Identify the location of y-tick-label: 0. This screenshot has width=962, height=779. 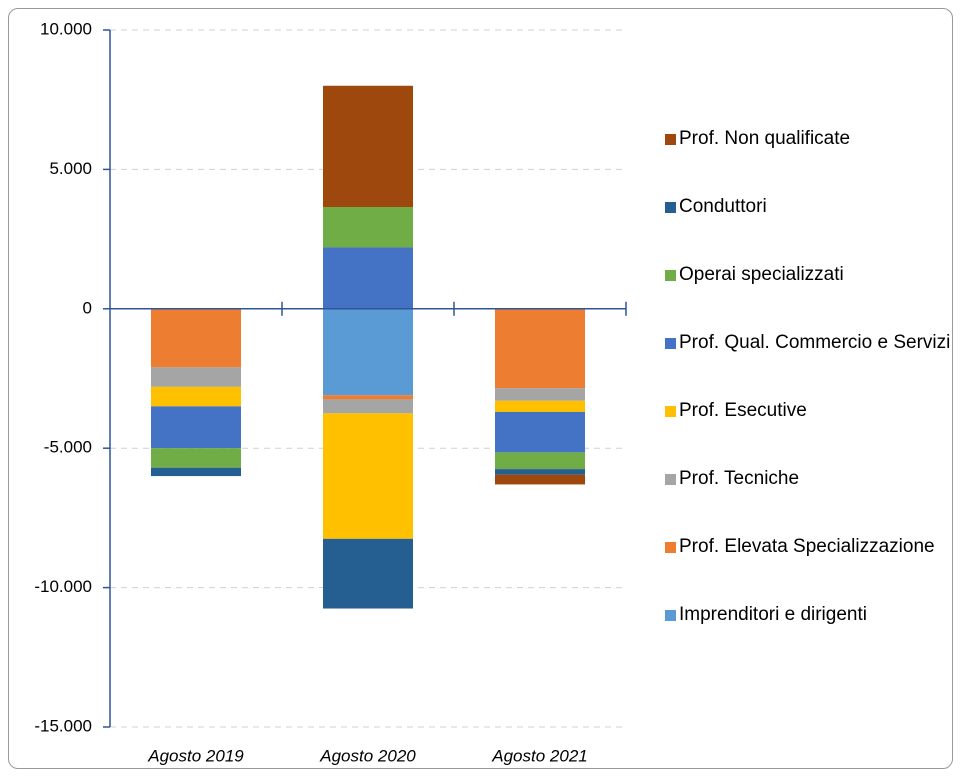
(87, 307).